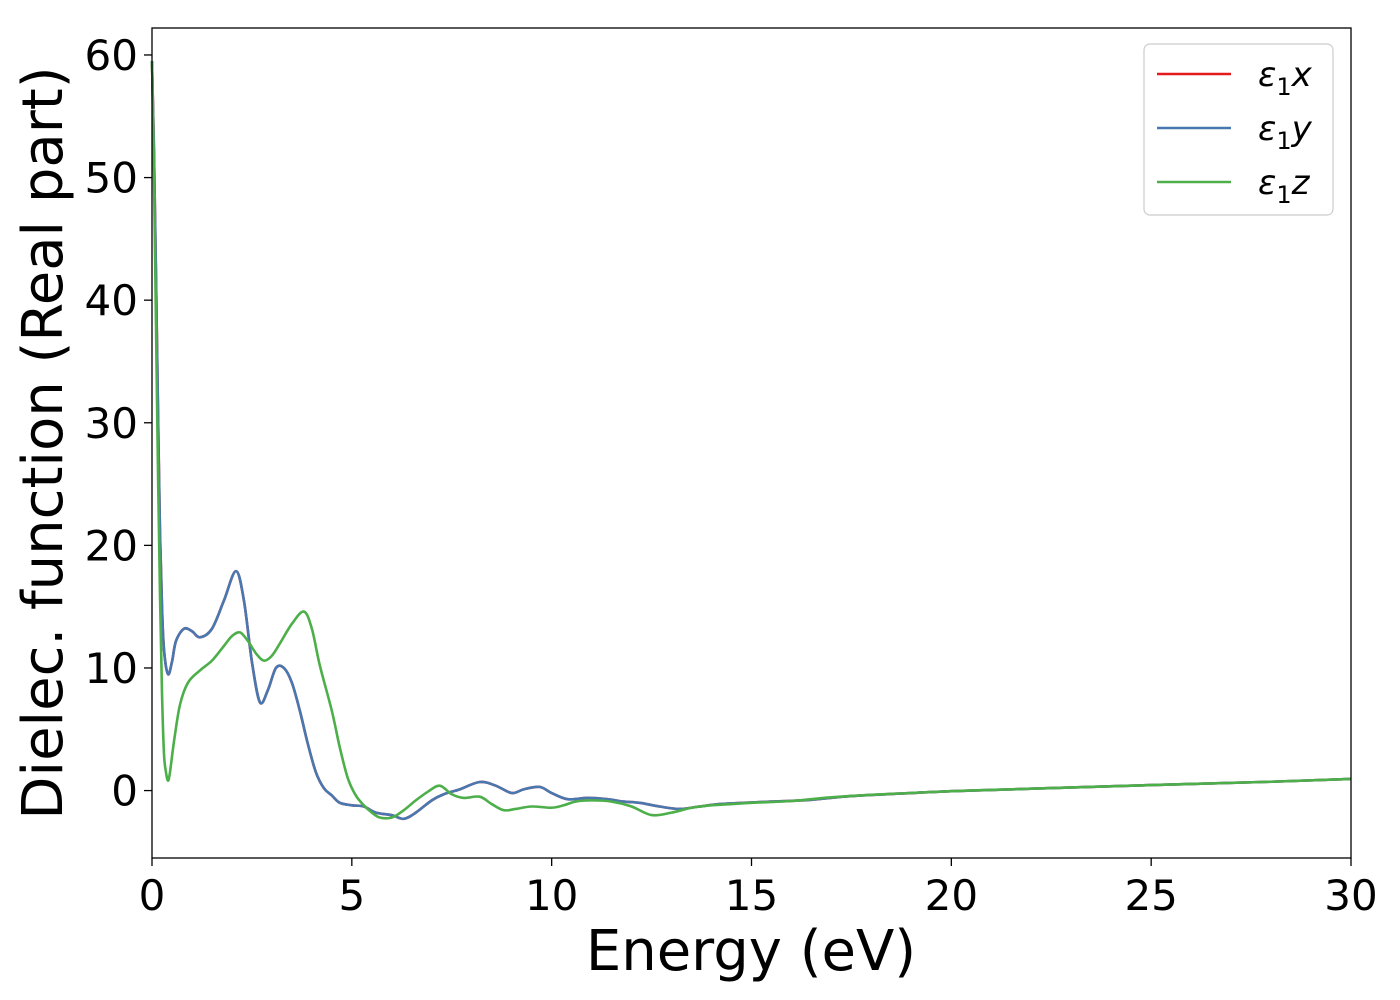 The width and height of the screenshot is (1400, 1000). Describe the element at coordinates (111, 178) in the screenshot. I see `y-tick-label: 50` at that location.